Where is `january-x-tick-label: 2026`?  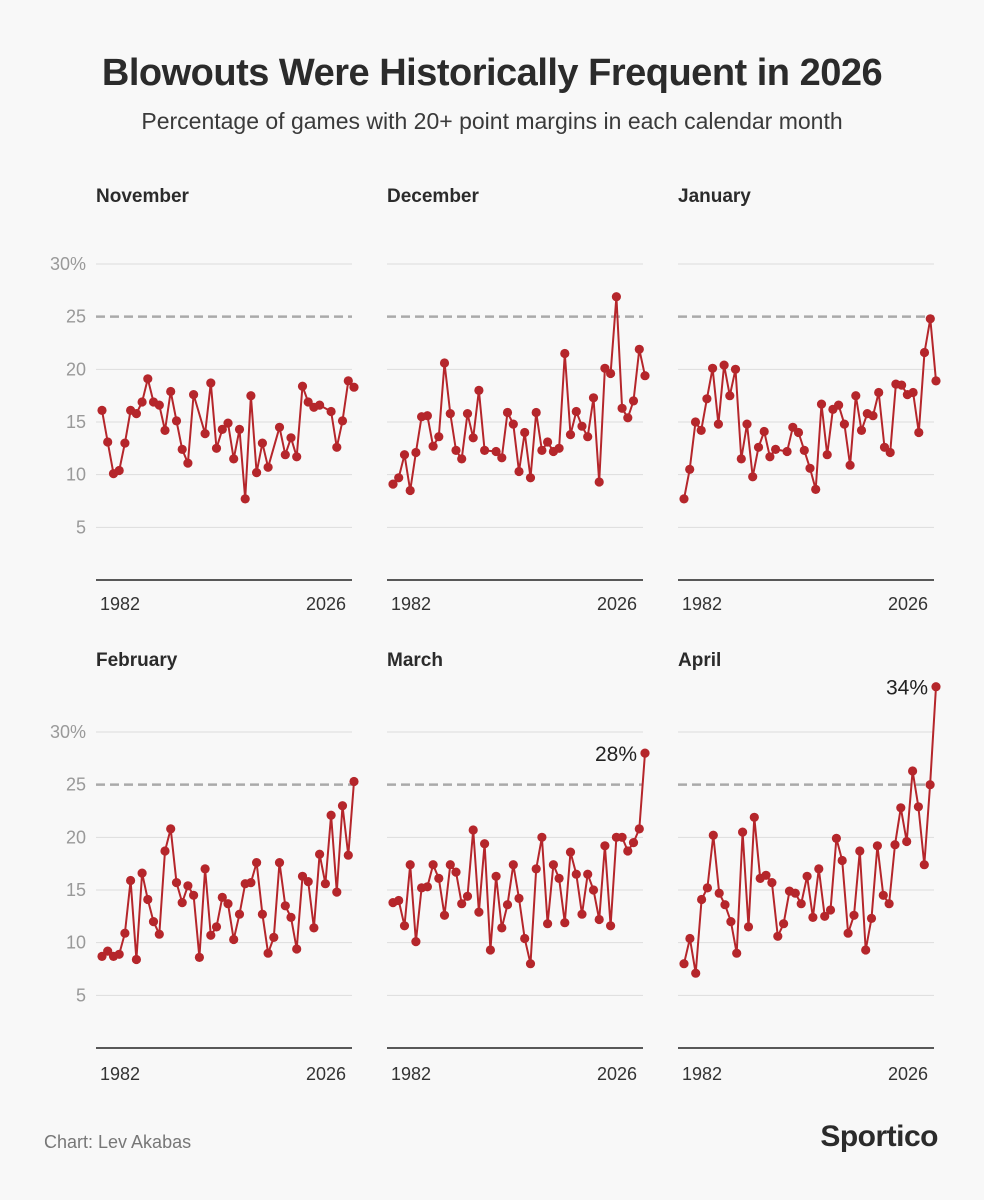 january-x-tick-label: 2026 is located at coordinates (908, 604).